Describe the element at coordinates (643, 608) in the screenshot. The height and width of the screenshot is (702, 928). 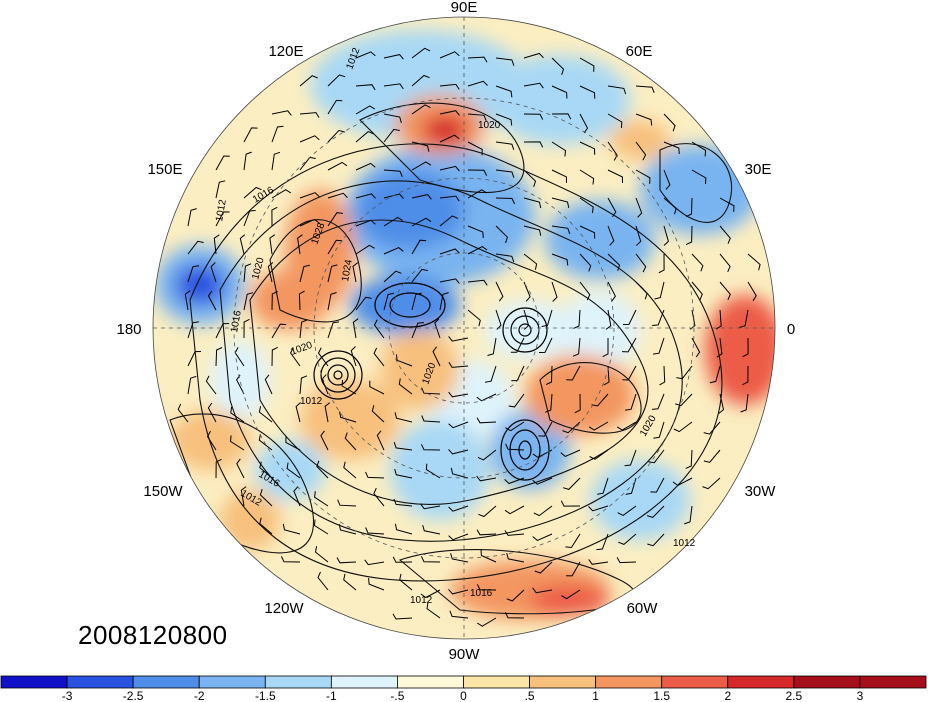
I see `lon-label-60w: 60W` at that location.